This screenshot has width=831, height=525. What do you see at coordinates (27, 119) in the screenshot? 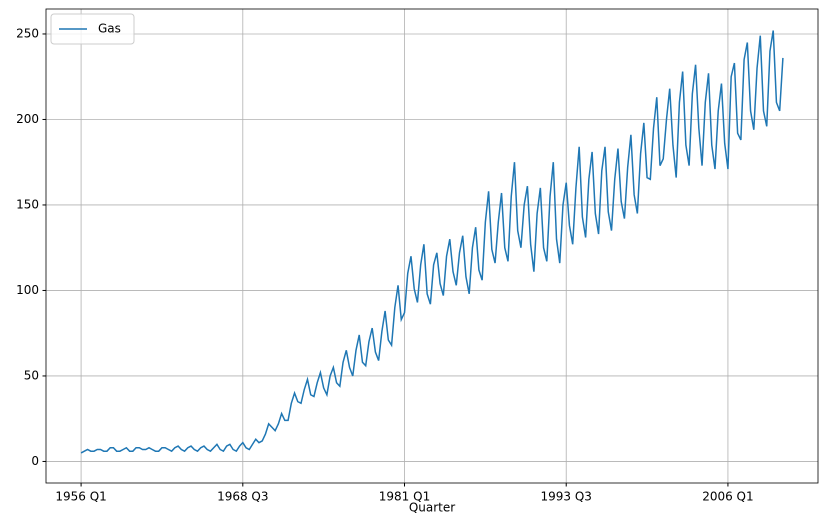
I see `y-tick-label: 200` at bounding box center [27, 119].